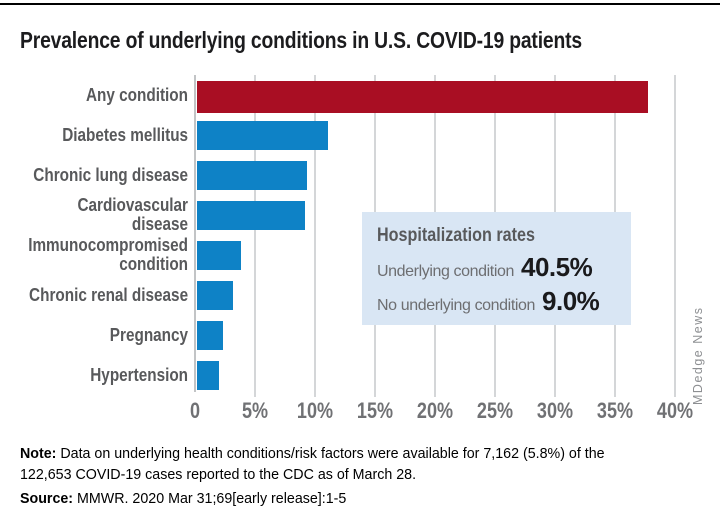  I want to click on category-label-row: Diabetes mellitus, so click(94, 135).